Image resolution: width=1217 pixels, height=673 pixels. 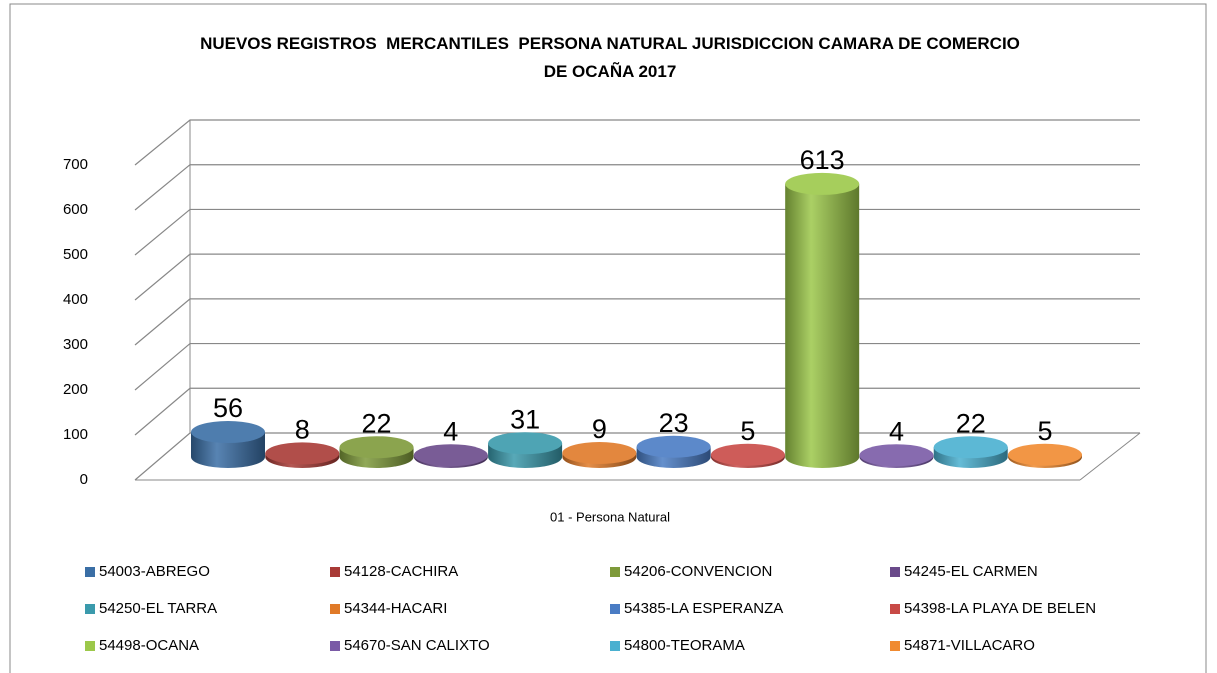 What do you see at coordinates (84, 479) in the screenshot?
I see `y-tick-label: 0` at bounding box center [84, 479].